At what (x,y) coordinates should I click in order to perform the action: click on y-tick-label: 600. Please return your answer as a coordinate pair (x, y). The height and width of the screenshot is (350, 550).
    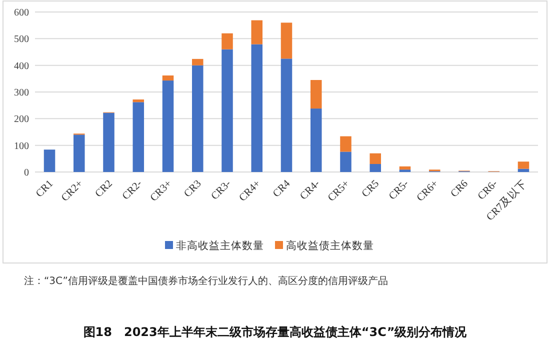
    Looking at the image, I should click on (21, 13).